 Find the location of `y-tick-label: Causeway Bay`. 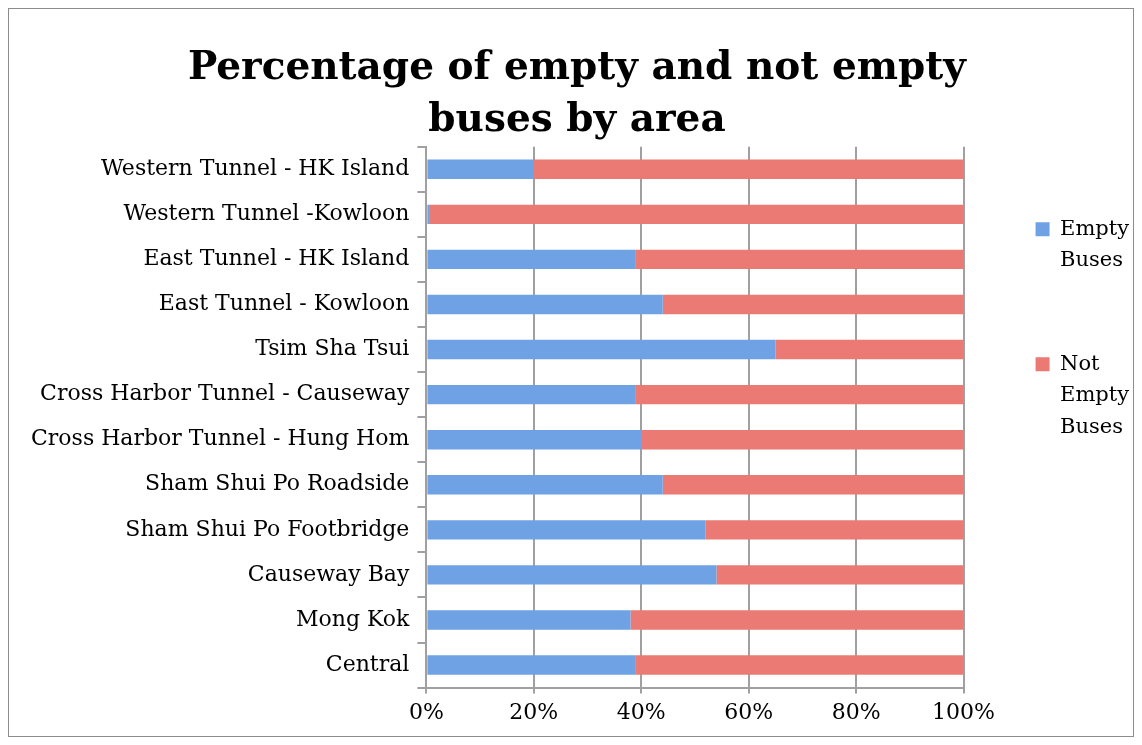

y-tick-label: Causeway Bay is located at coordinates (328, 573).